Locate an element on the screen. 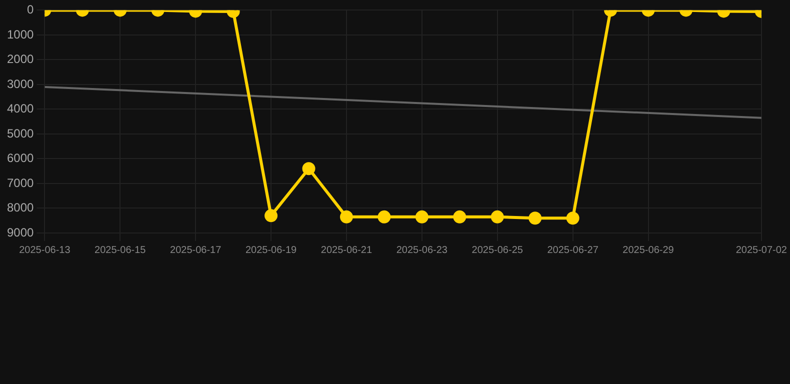 The width and height of the screenshot is (790, 384). y-tick-label: 6000 is located at coordinates (20, 158).